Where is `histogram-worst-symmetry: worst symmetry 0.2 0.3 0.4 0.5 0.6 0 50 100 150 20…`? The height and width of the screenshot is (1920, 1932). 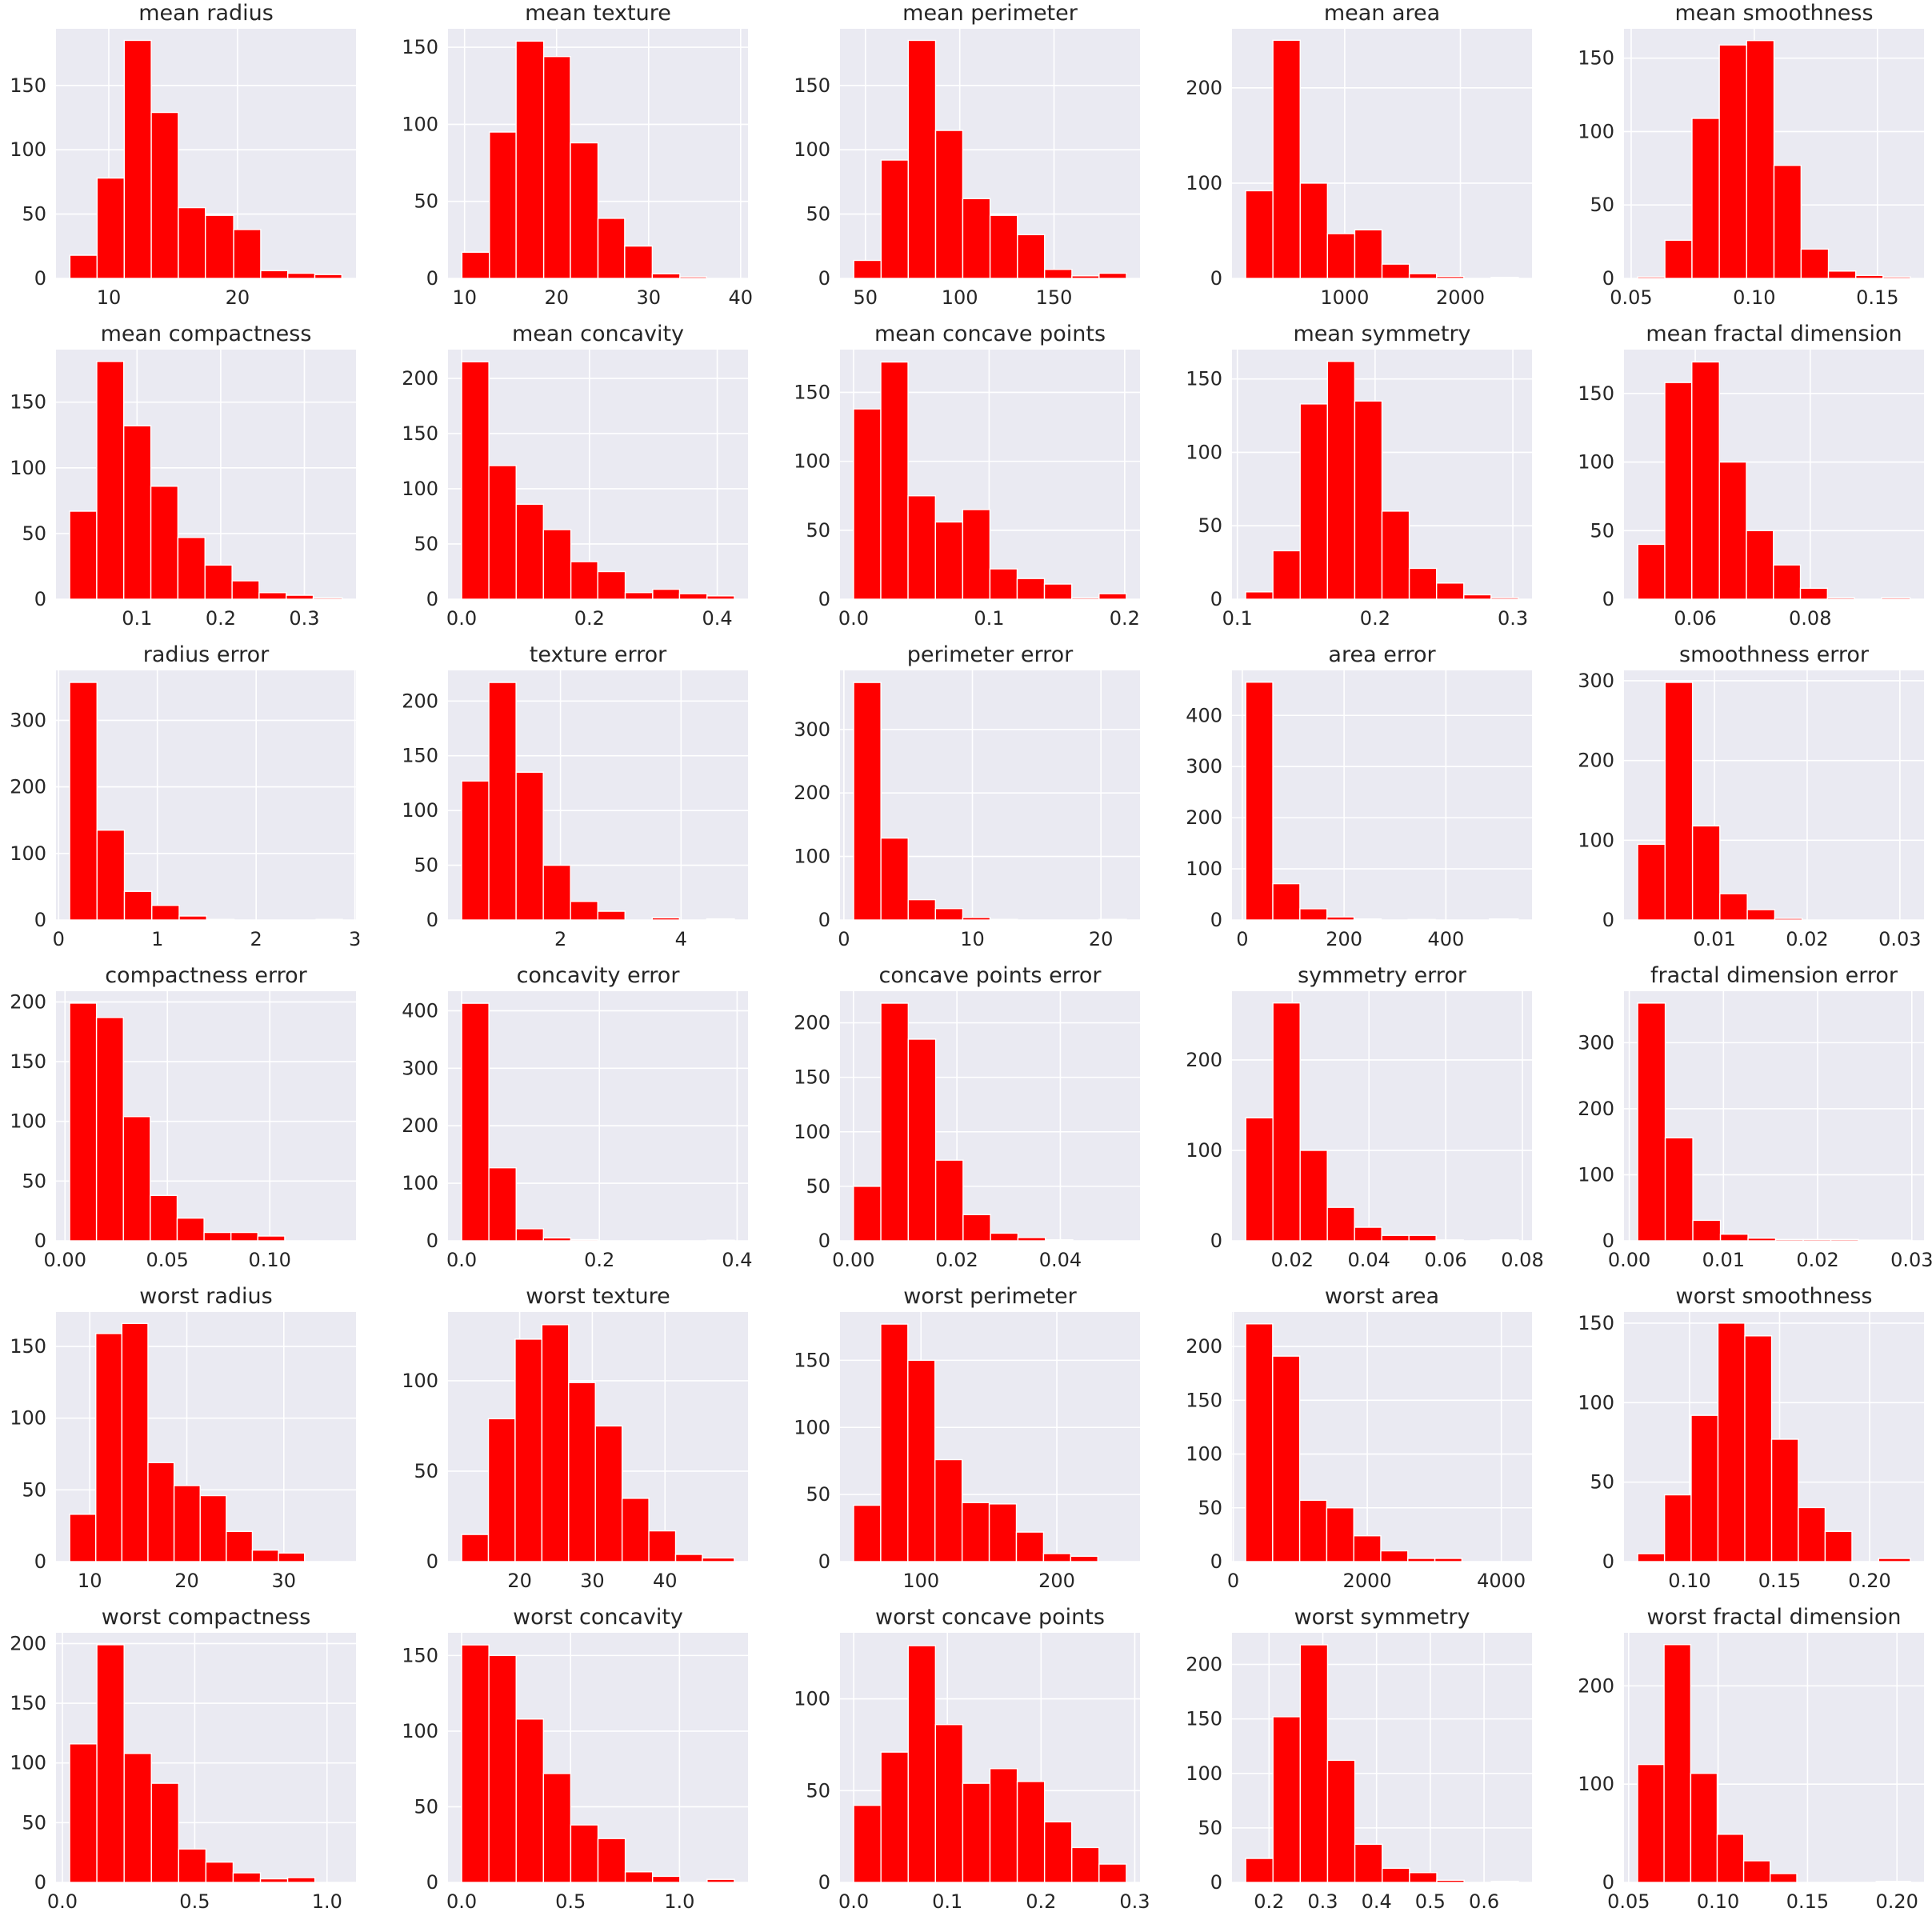 histogram-worst-symmetry: worst symmetry 0.2 0.3 0.4 0.5 0.6 0 50 100 150 20… is located at coordinates (1359, 1759).